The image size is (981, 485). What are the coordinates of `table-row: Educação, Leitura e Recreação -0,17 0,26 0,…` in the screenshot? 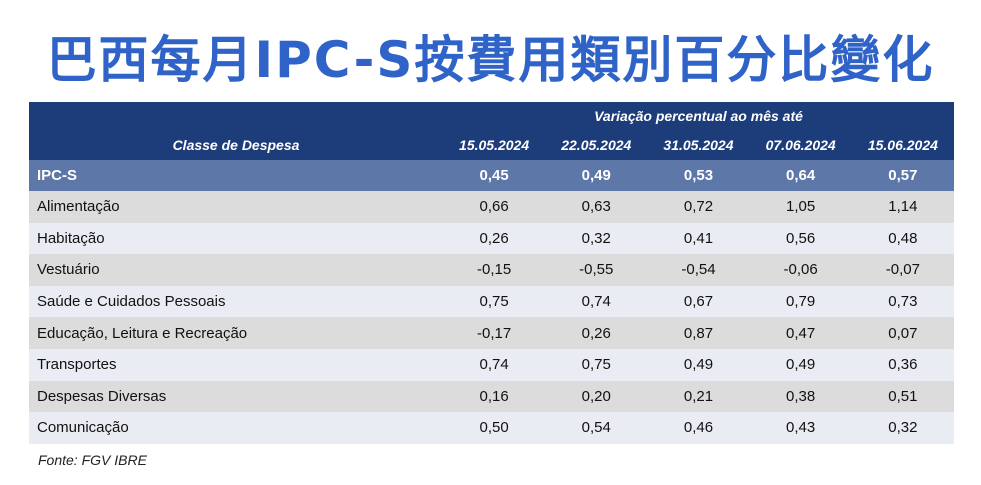 It's located at (491, 333).